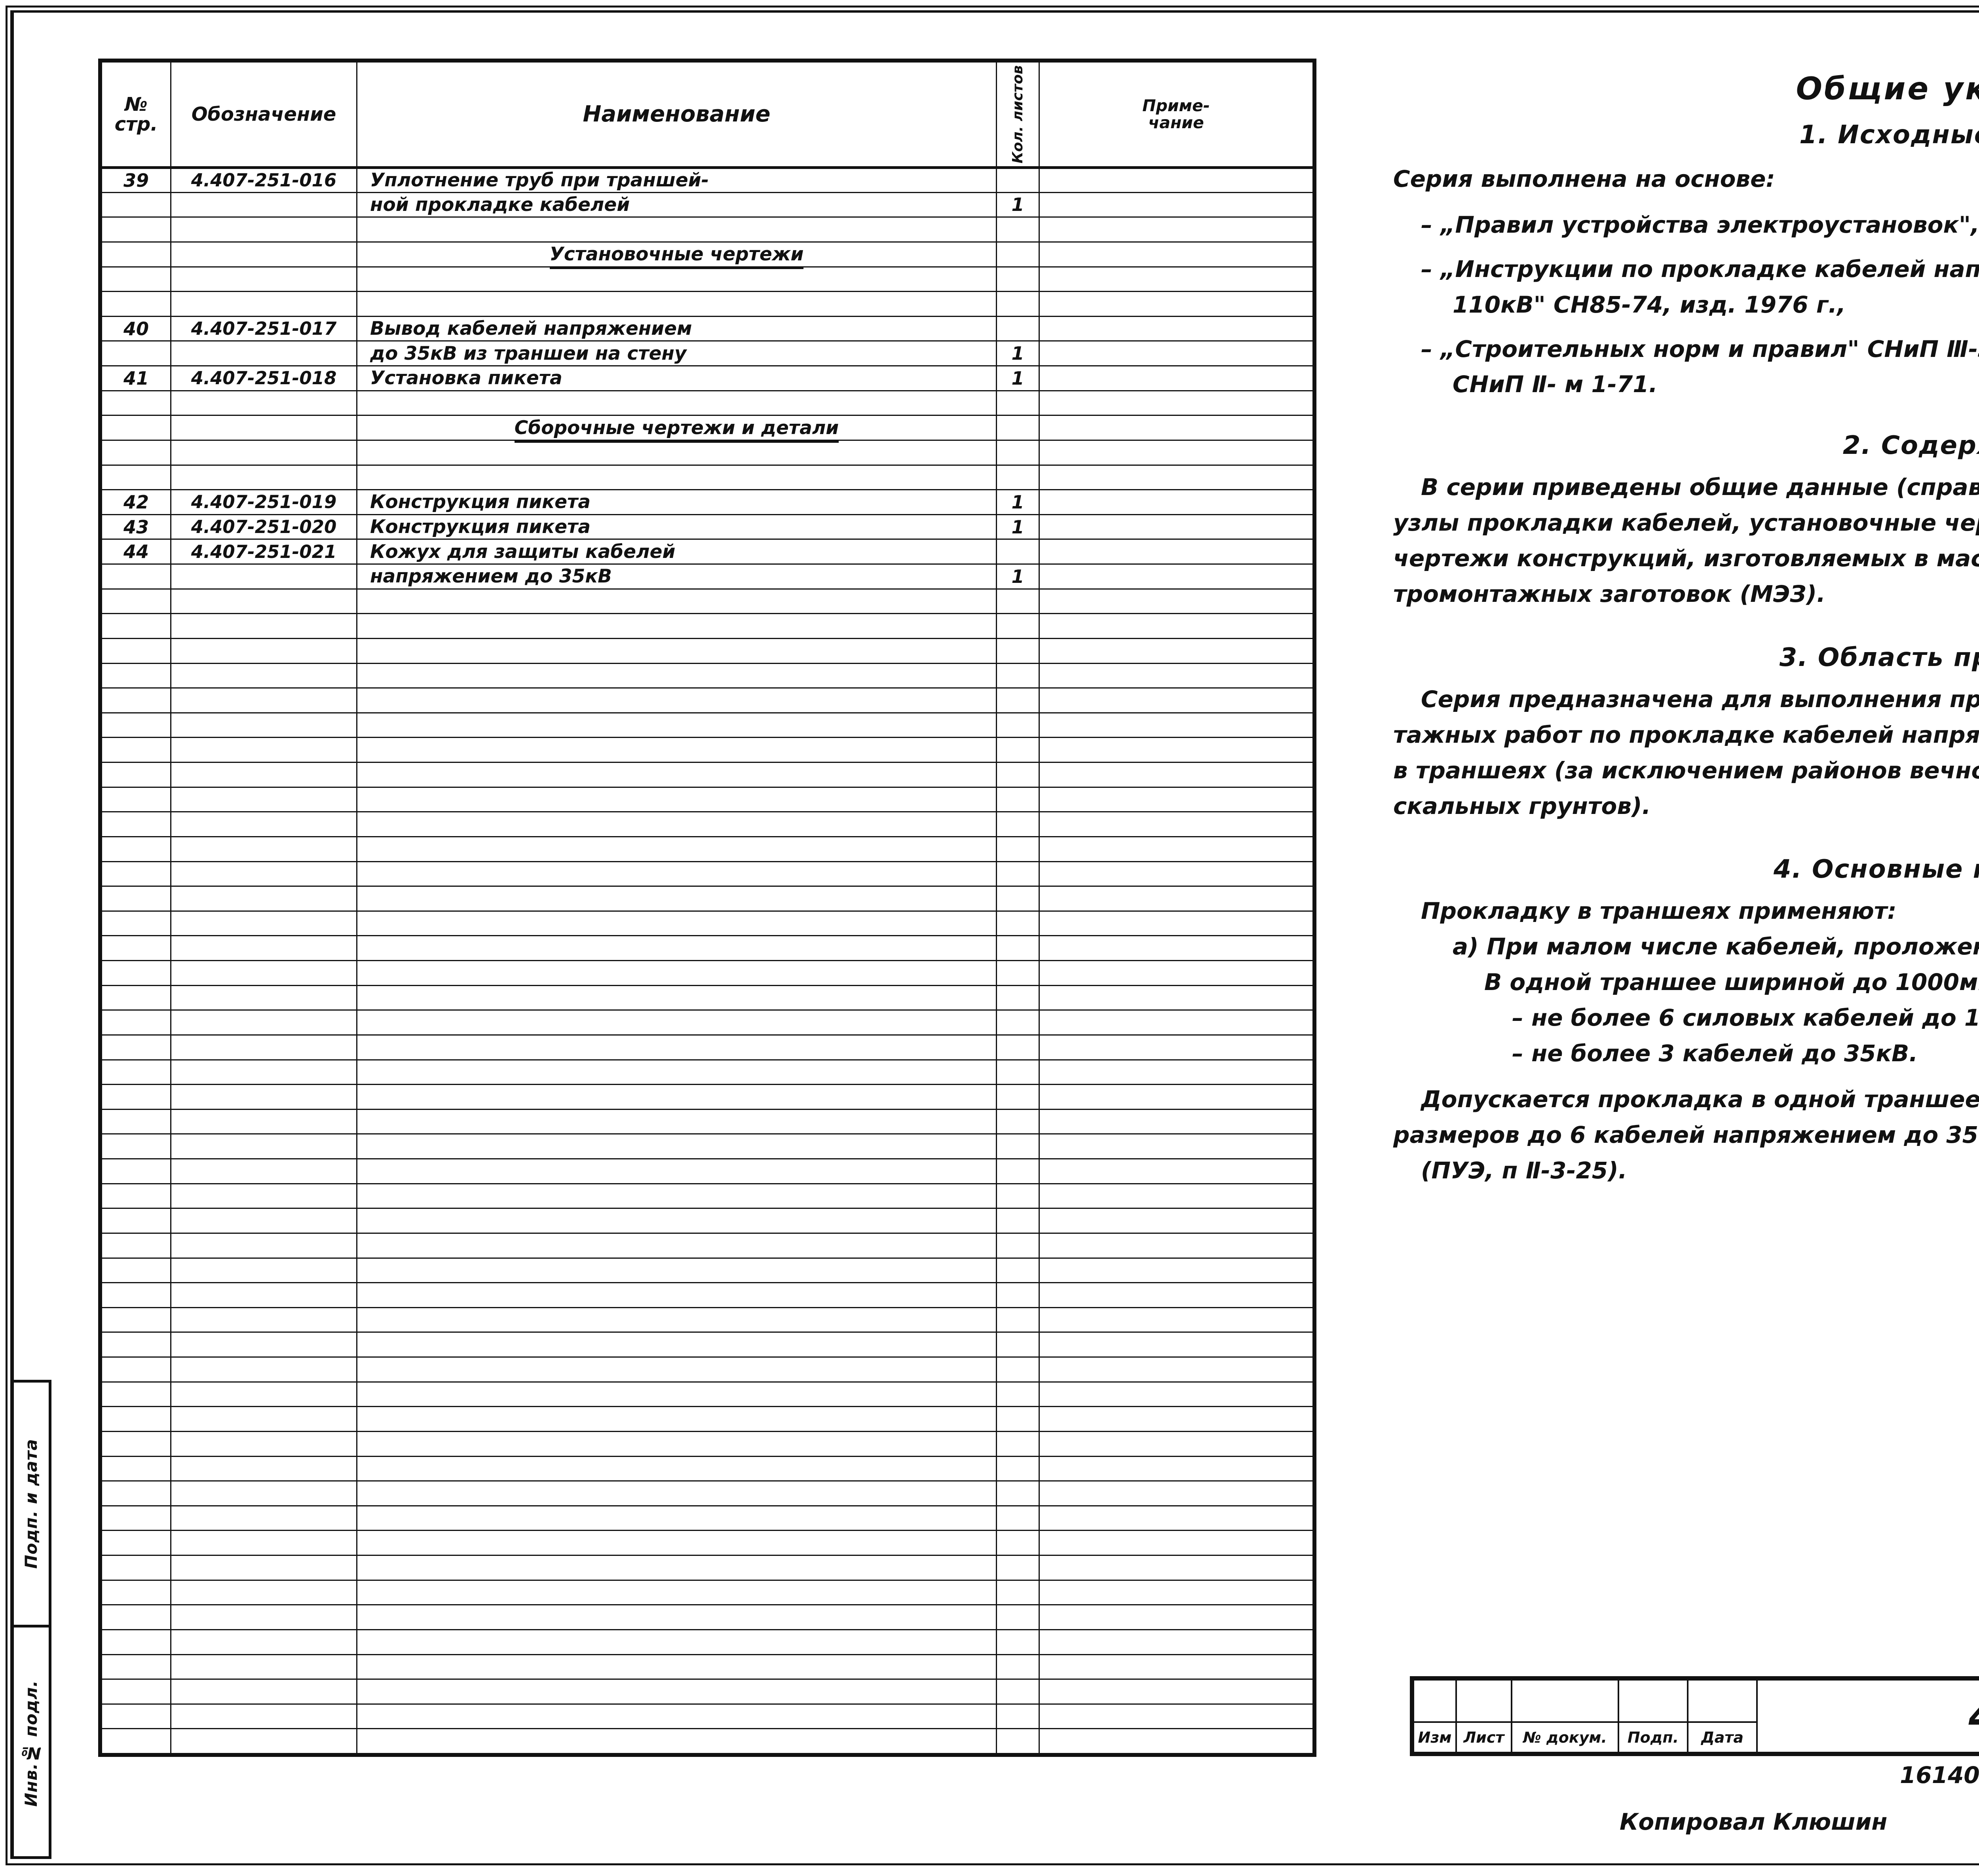  What do you see at coordinates (30, 1619) in the screenshot?
I see `left-margin-column: Подп. и дата Инв.№ подл.` at bounding box center [30, 1619].